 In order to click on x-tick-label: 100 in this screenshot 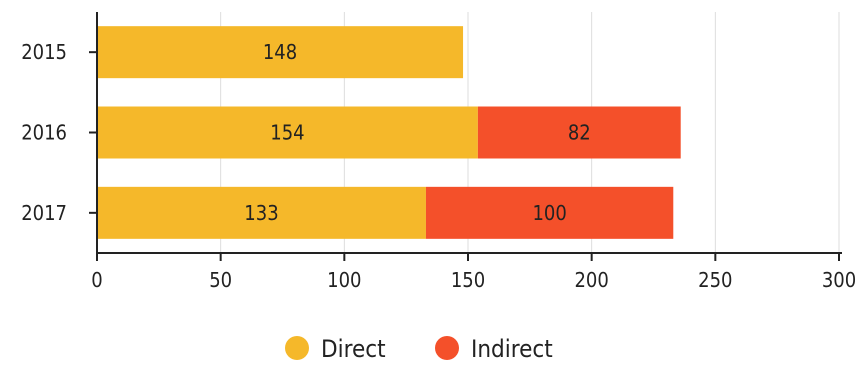, I will do `click(344, 280)`.